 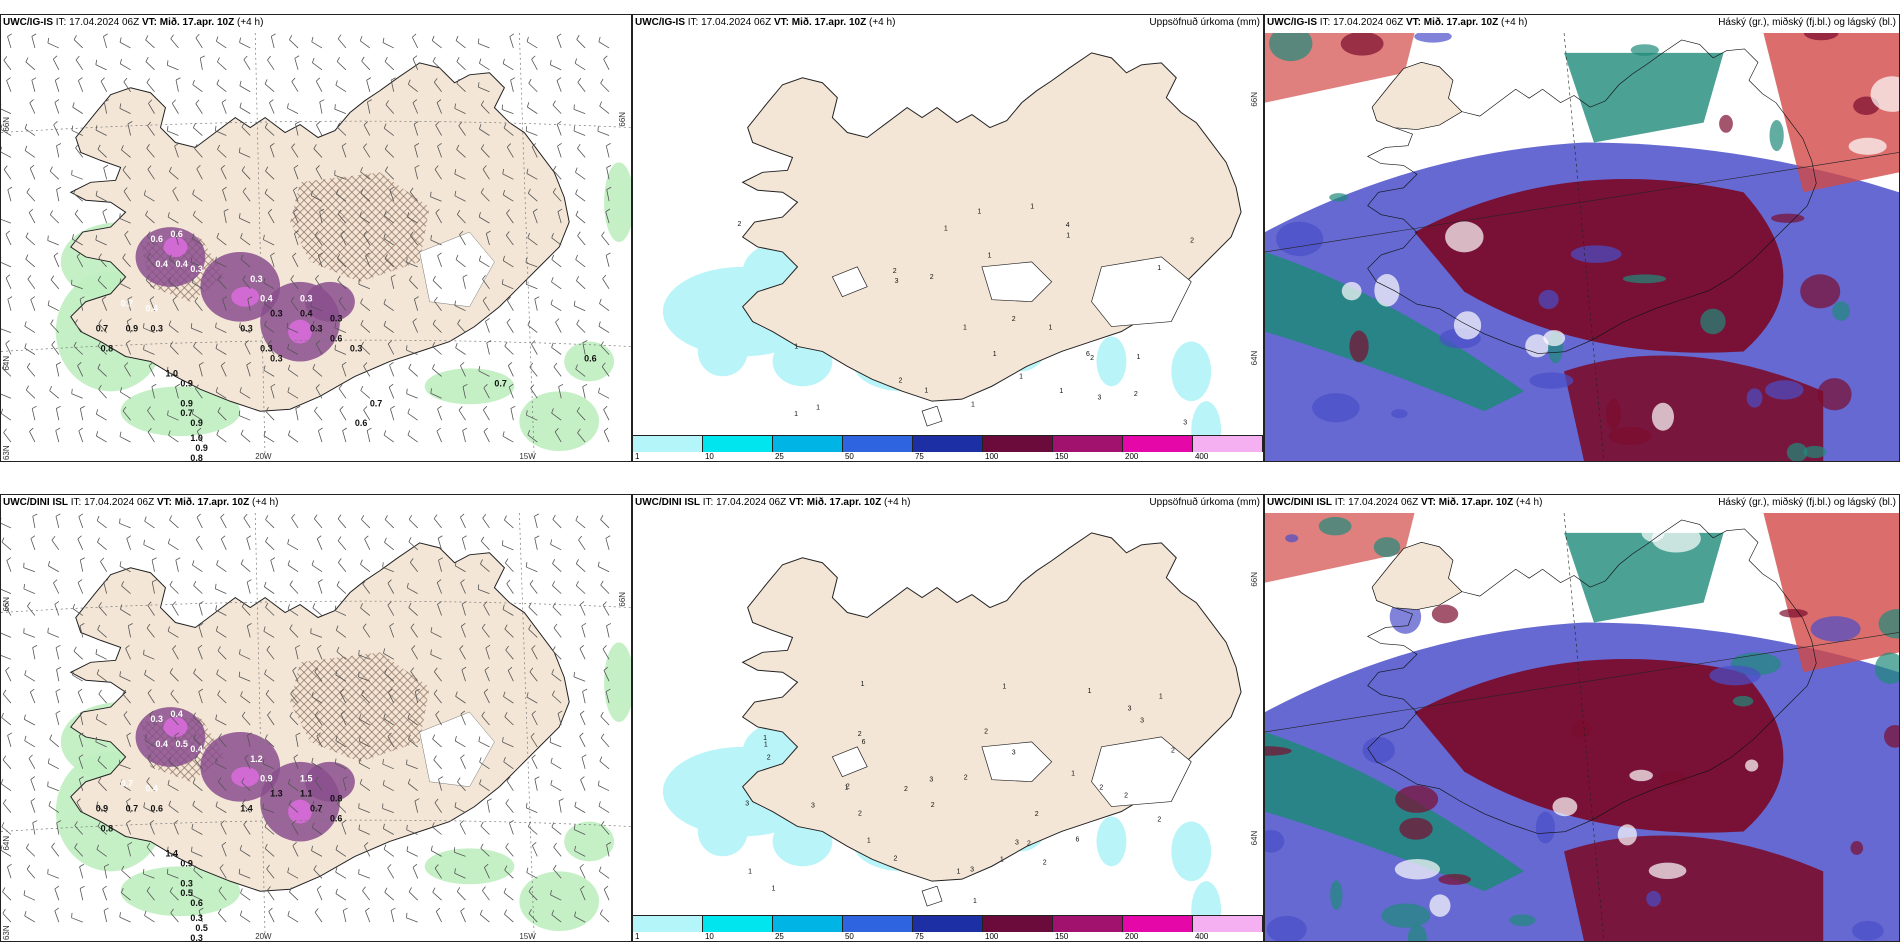 I want to click on latitude-line, so click(x=316, y=126).